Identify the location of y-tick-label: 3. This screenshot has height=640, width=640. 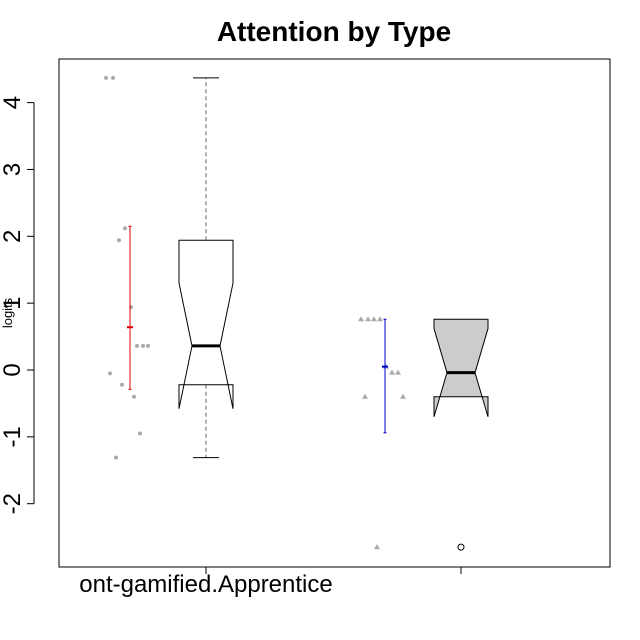
(13, 169).